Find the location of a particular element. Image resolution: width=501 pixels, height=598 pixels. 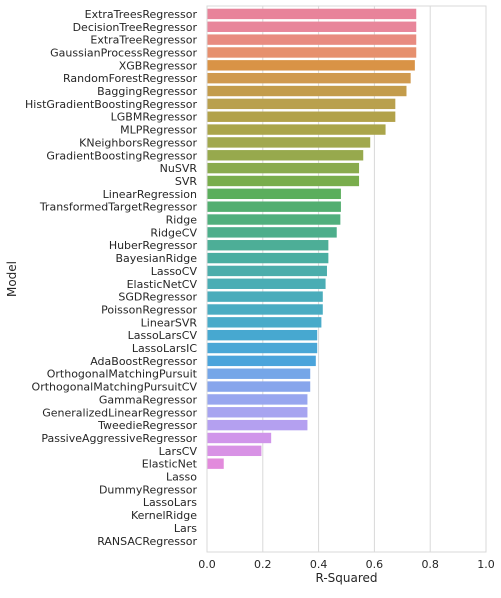

y-tick-label: LarsCV is located at coordinates (178, 451).